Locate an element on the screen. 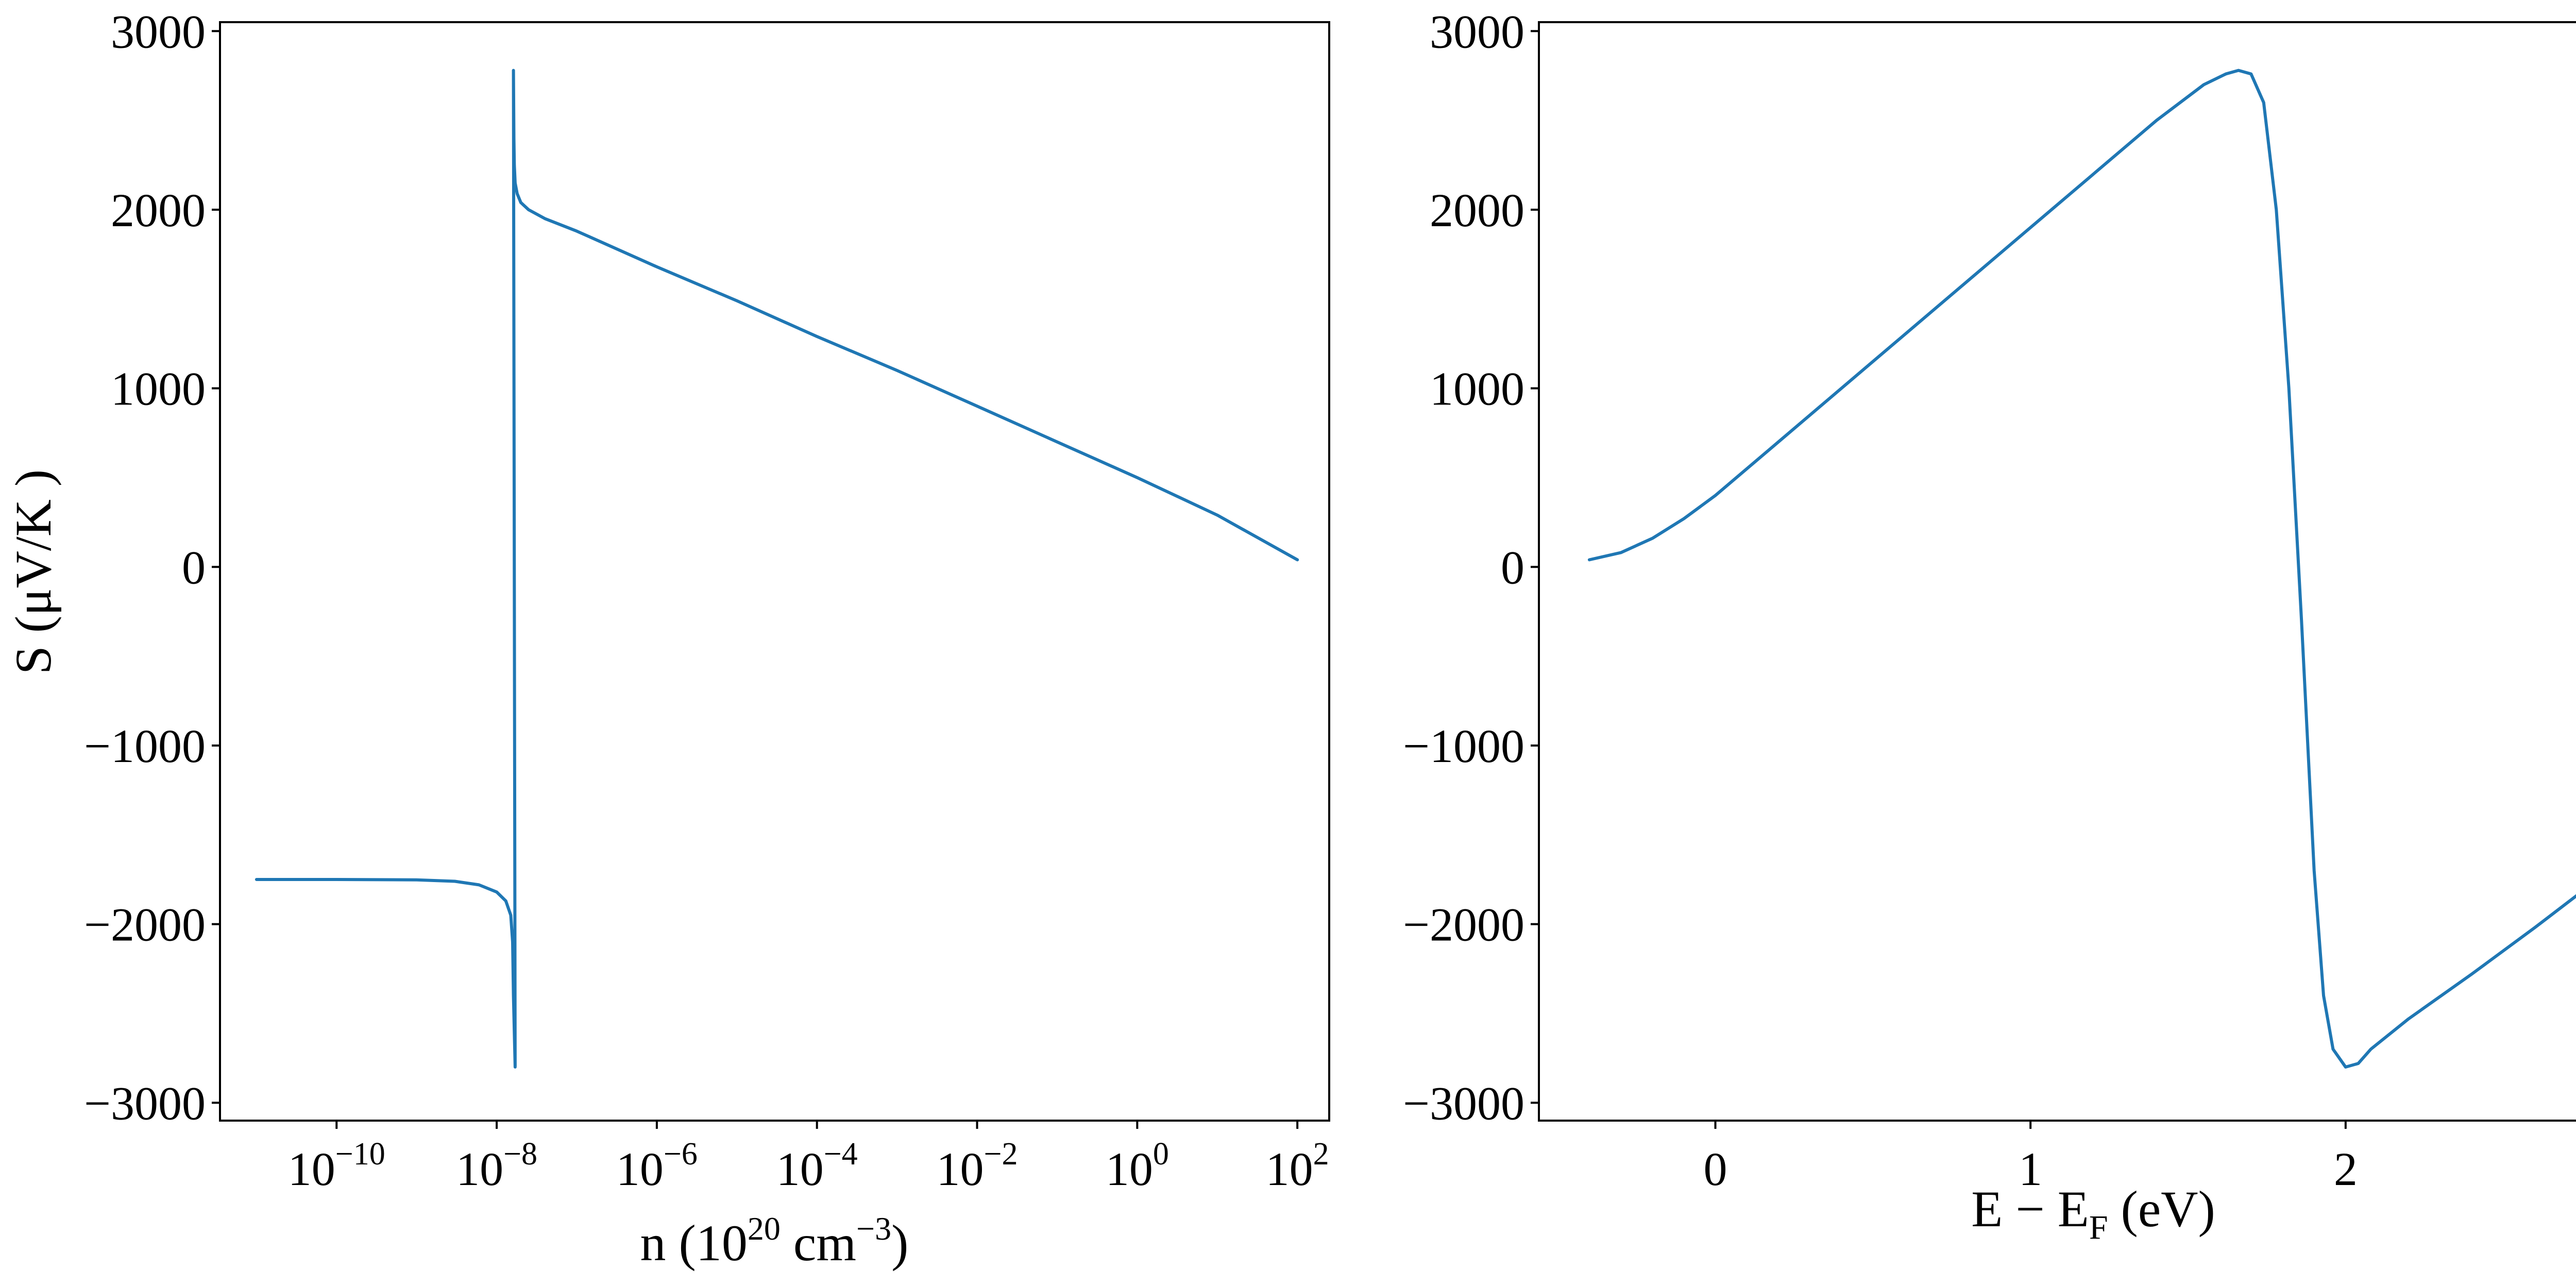  left-xtick-label-0: 10⁻¹⁰ is located at coordinates (336, 1166).